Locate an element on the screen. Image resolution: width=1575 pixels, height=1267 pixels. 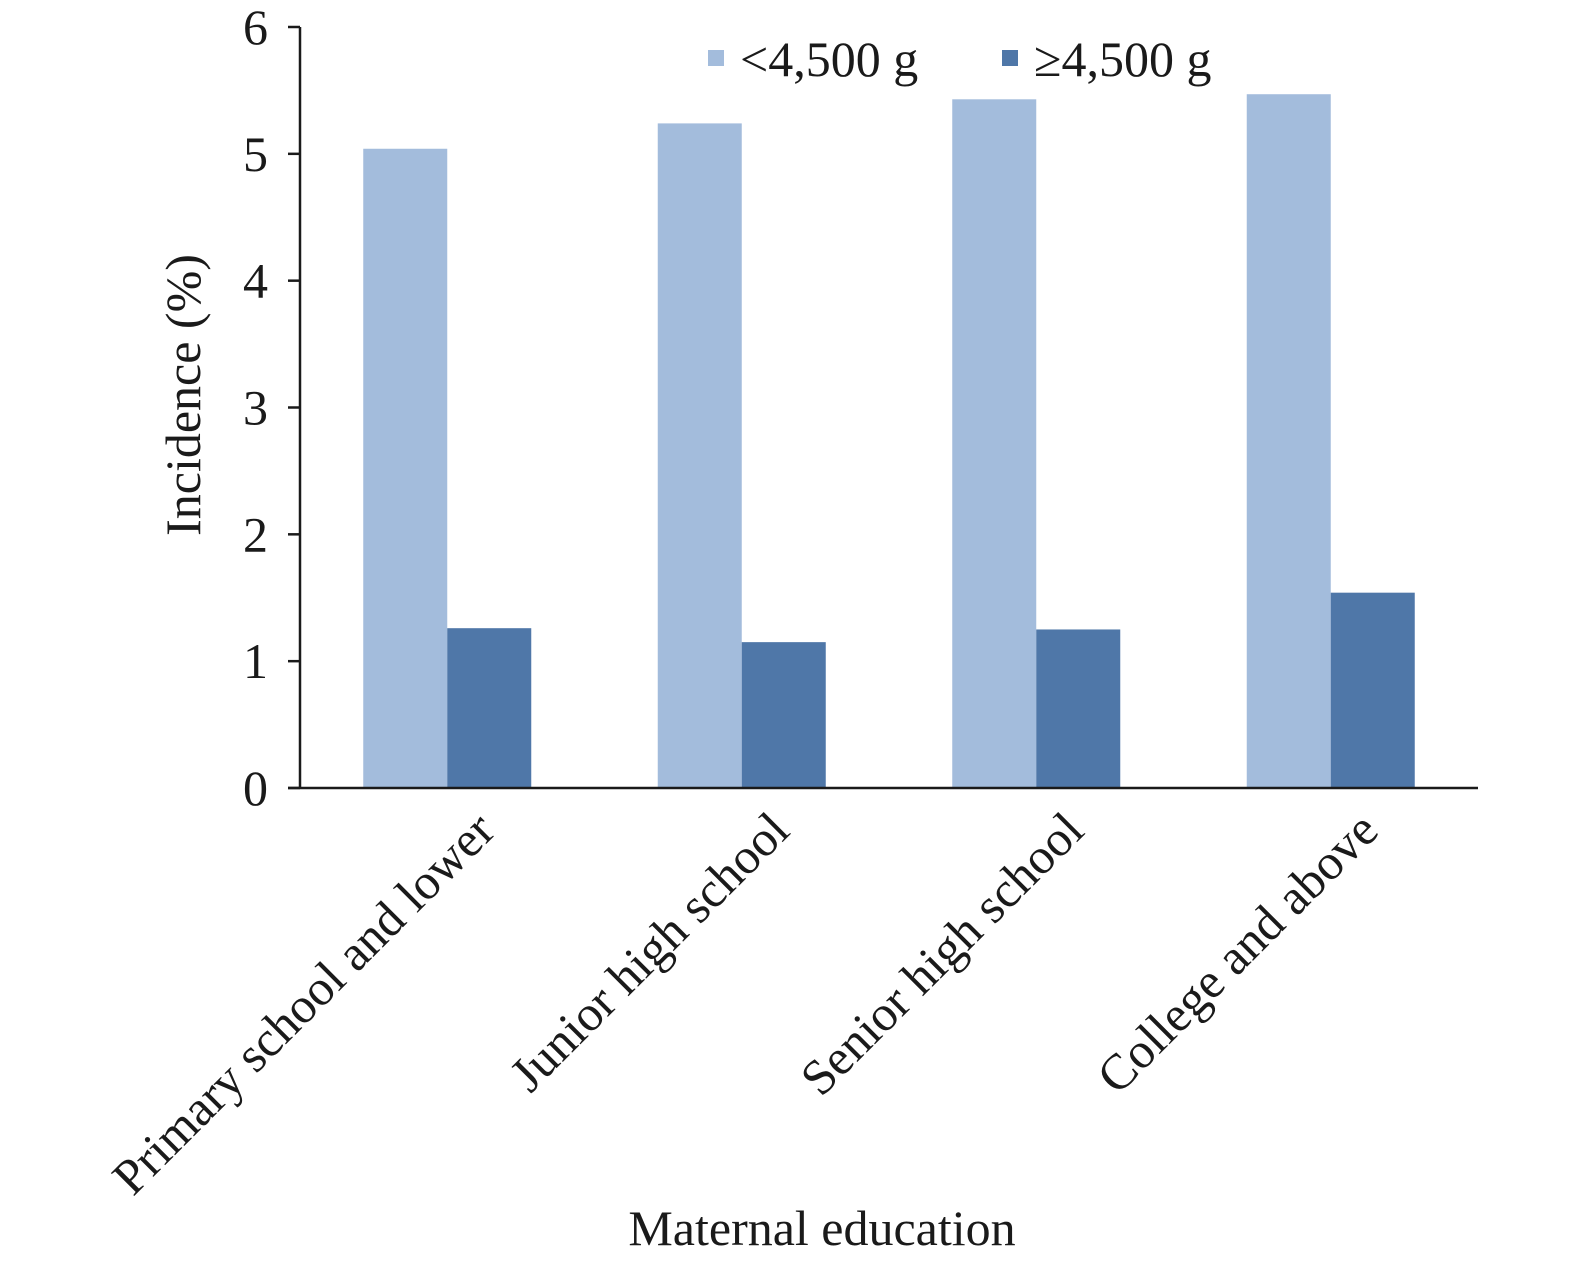
y-tick-label: 5 is located at coordinates (255, 154).